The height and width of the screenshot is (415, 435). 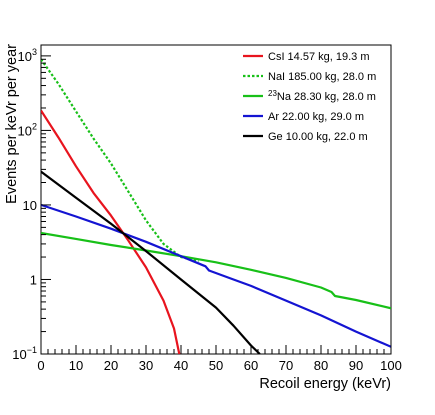 What do you see at coordinates (12, 124) in the screenshot?
I see `y-axis-title: Events per keVr per year` at bounding box center [12, 124].